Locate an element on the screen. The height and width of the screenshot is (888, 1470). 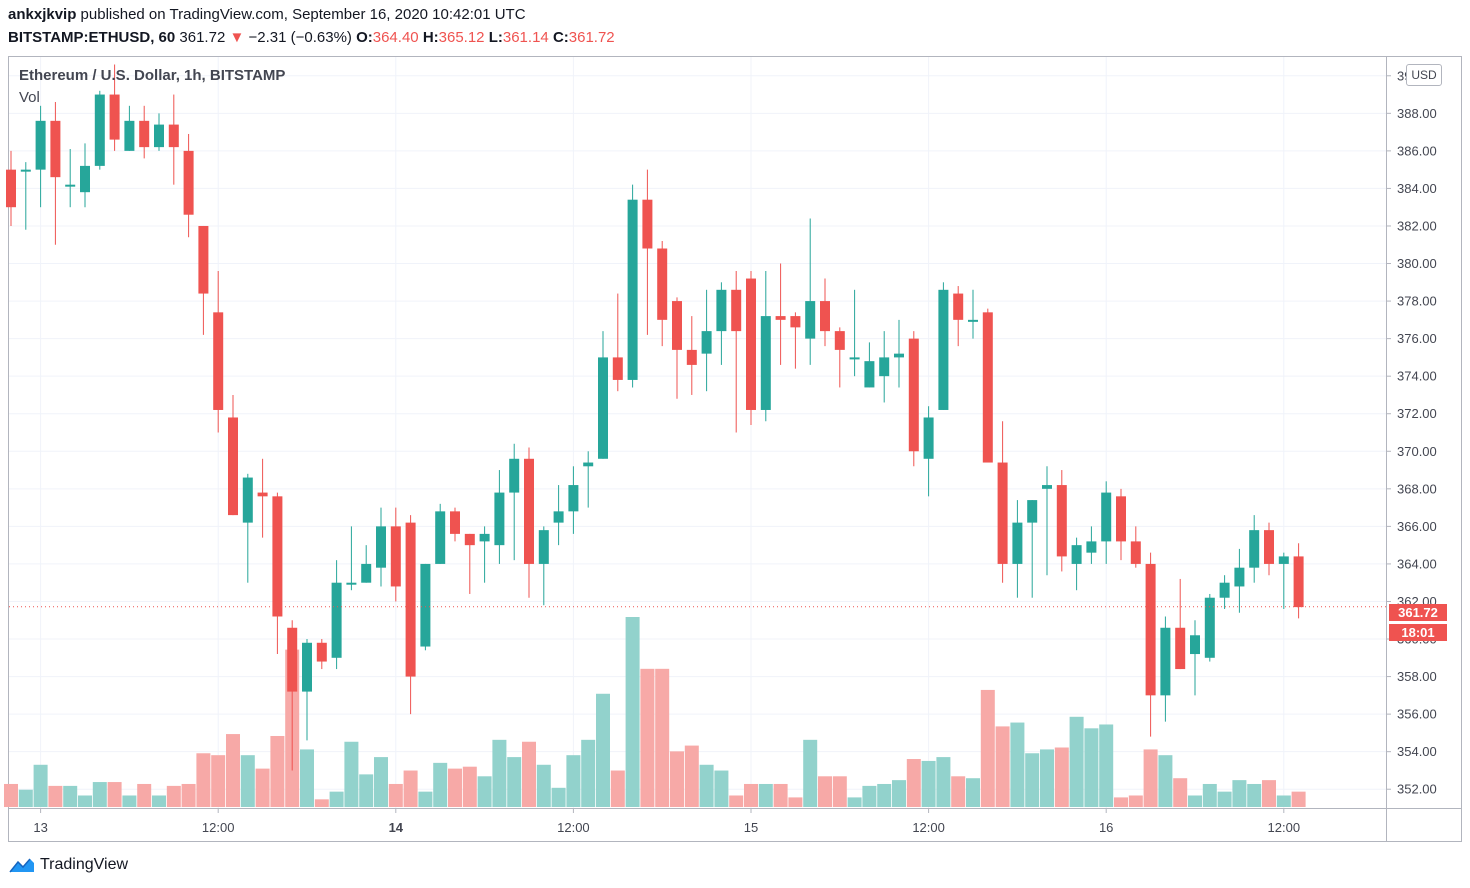
low-value: 361.14 is located at coordinates (525, 37).